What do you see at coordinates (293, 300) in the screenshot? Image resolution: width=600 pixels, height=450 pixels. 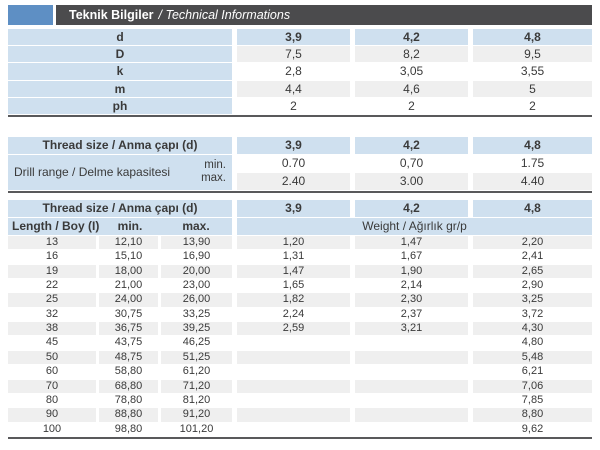 I see `weight-cell: 1,82` at bounding box center [293, 300].